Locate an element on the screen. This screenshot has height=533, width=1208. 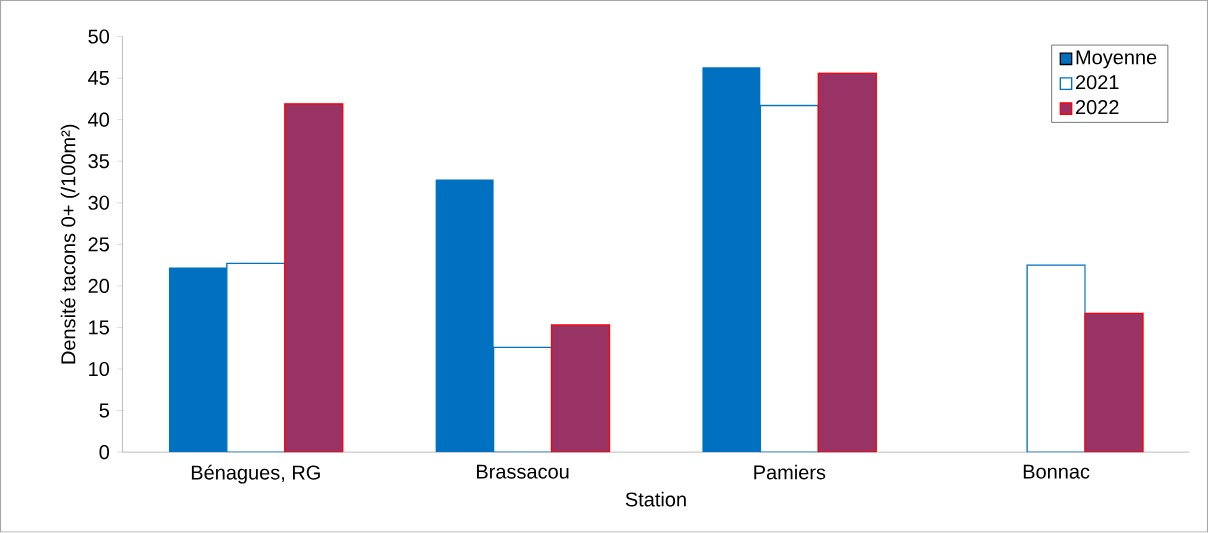
y-tick-label: 50 is located at coordinates (99, 36).